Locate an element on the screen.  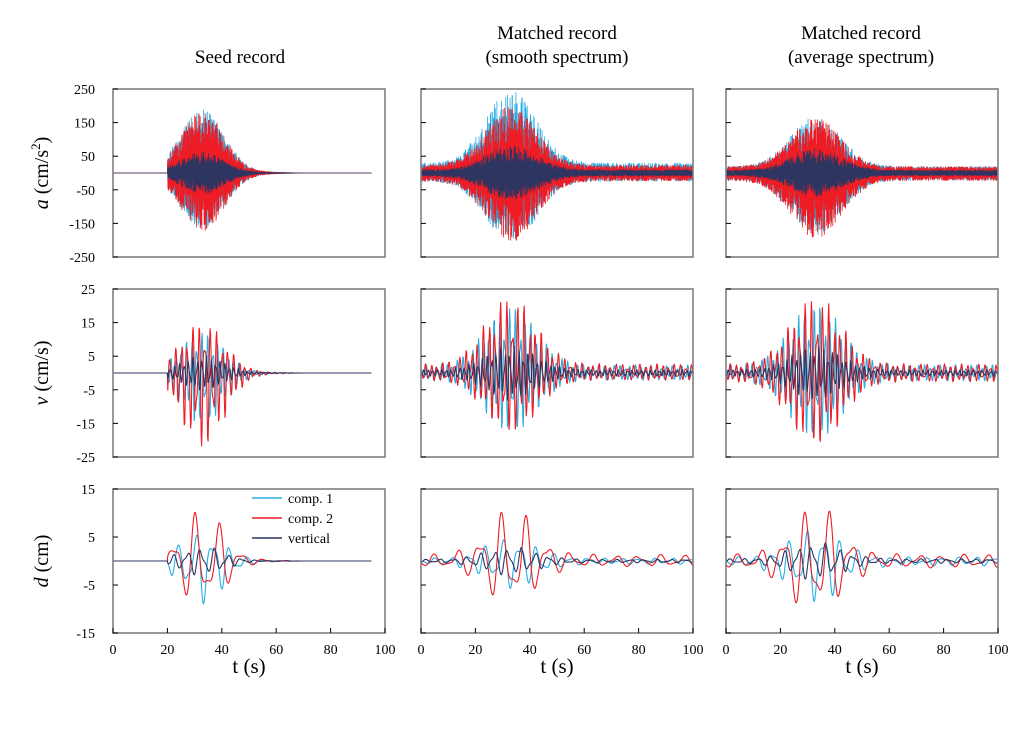
y-tick-label: -50 is located at coordinates (85, 191).